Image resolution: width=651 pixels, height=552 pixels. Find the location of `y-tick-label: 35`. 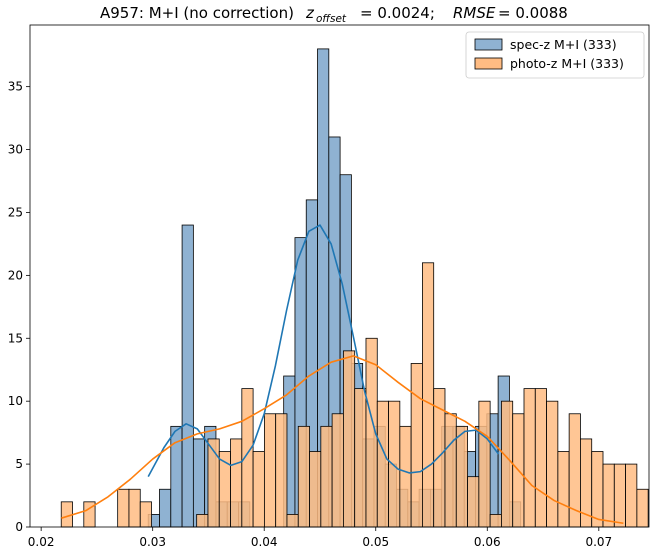

y-tick-label: 35 is located at coordinates (15, 87).